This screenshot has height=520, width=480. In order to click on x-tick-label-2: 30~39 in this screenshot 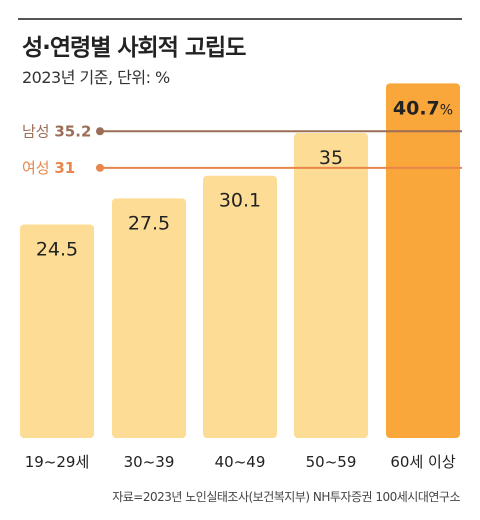, I will do `click(149, 462)`.